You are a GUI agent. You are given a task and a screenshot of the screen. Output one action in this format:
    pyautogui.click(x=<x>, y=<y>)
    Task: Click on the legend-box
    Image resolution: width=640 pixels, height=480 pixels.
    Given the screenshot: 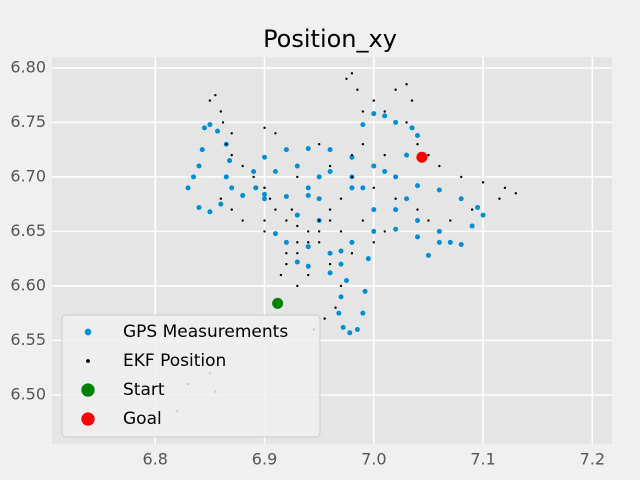 What is the action you would take?
    pyautogui.click(x=191, y=376)
    